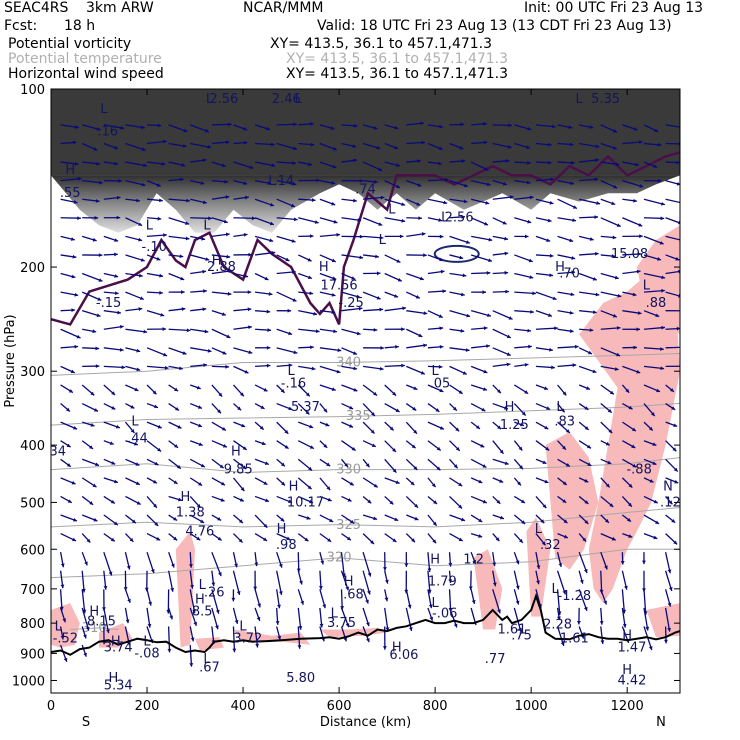  Describe the element at coordinates (338, 286) in the screenshot. I see `hl-value-label: 17.56` at that location.